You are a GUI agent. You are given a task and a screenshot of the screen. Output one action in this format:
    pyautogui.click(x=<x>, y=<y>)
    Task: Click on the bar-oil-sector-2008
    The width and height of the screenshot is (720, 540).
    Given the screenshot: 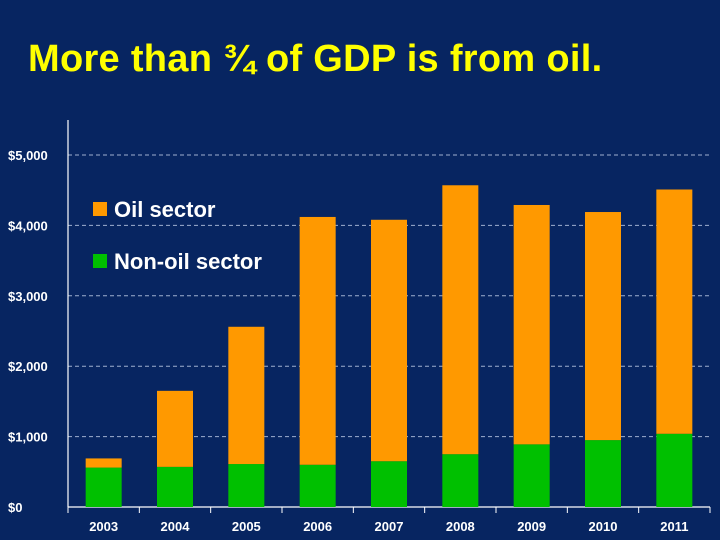 What is the action you would take?
    pyautogui.click(x=460, y=320)
    